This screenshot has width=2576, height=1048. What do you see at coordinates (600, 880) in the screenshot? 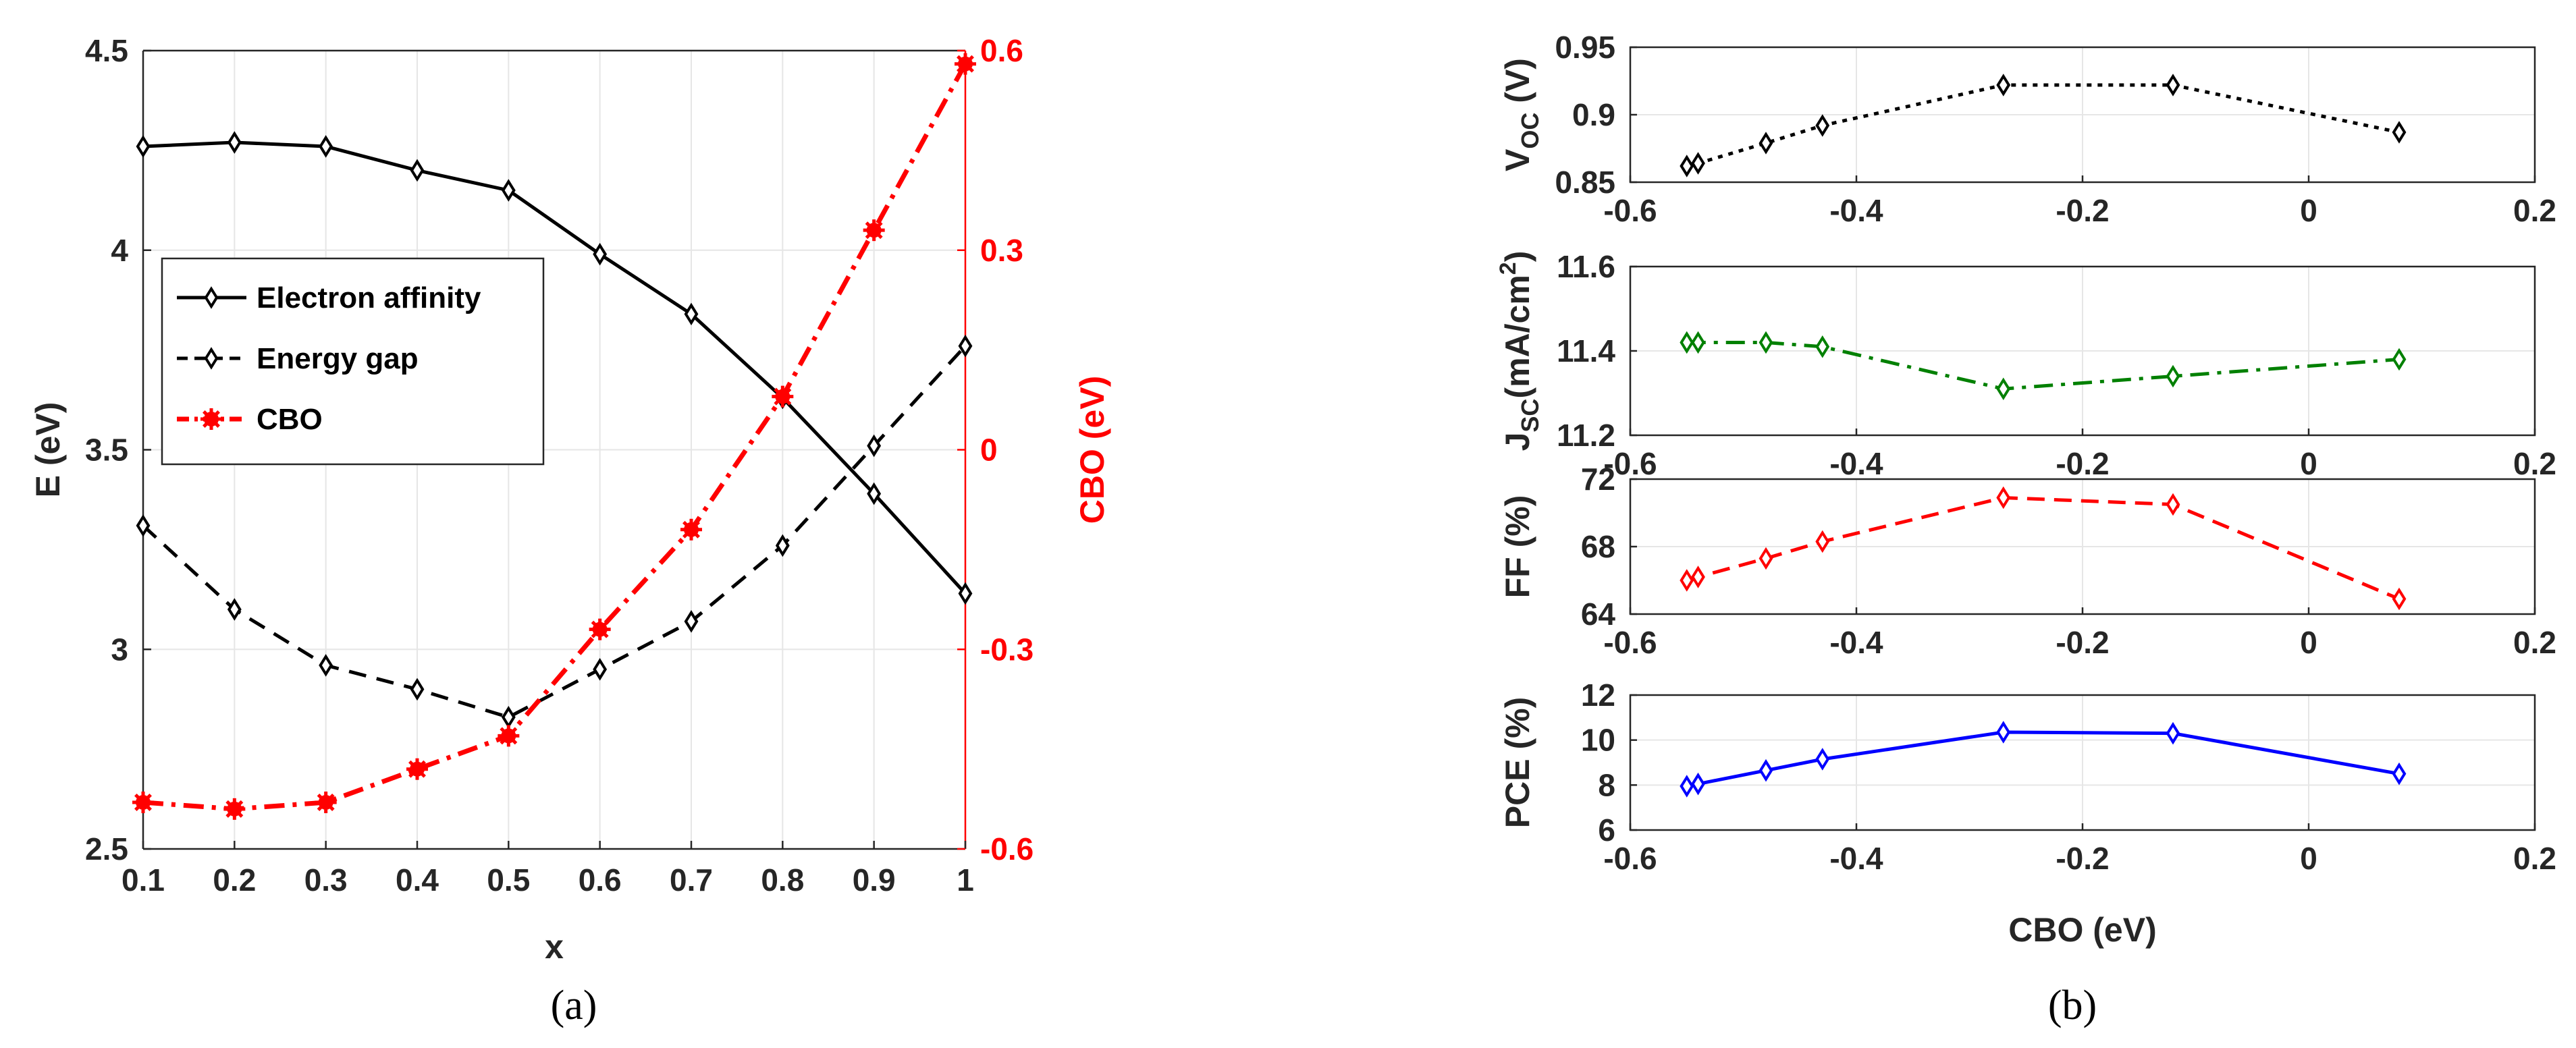
I see `x-tick-label: 0.6` at bounding box center [600, 880].